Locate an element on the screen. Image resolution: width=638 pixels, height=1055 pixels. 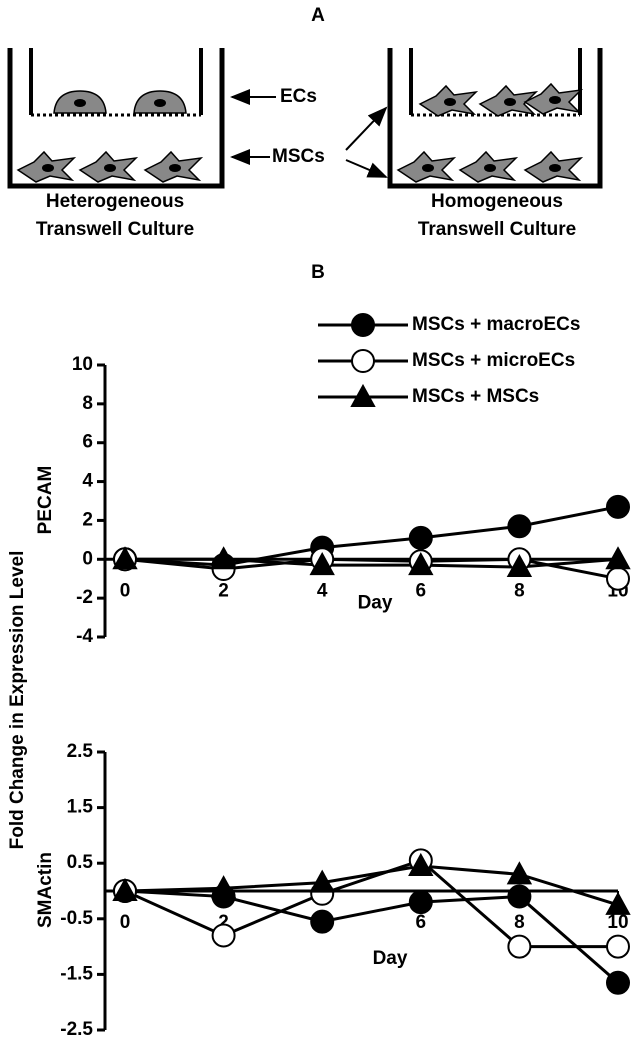
caption: Heterogeneous is located at coordinates (115, 201).